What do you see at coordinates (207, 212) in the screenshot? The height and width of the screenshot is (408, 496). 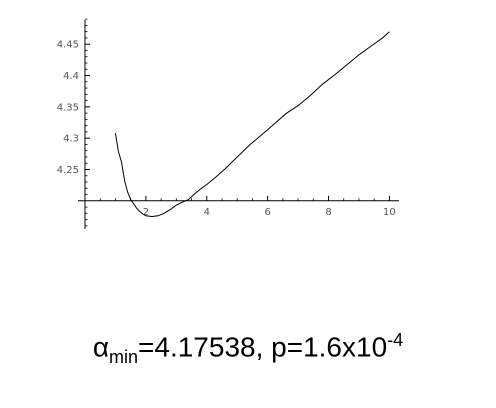 I see `x-tick-label: 4` at bounding box center [207, 212].